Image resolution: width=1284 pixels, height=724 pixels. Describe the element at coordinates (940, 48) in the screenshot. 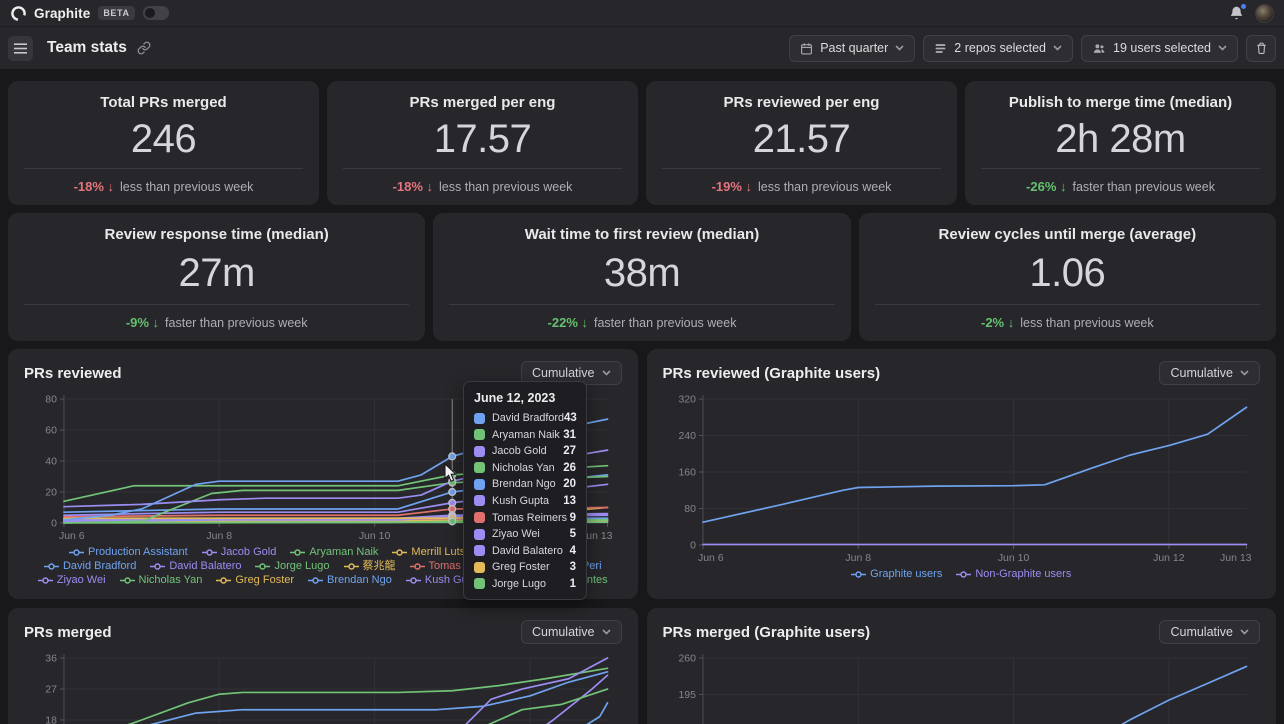

I see `repo-icon` at that location.